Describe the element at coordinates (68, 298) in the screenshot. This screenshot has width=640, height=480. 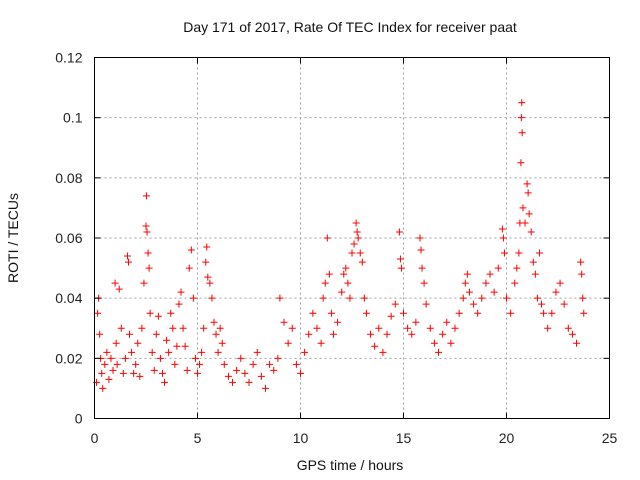
I see `y-tick-label: 0.04` at that location.